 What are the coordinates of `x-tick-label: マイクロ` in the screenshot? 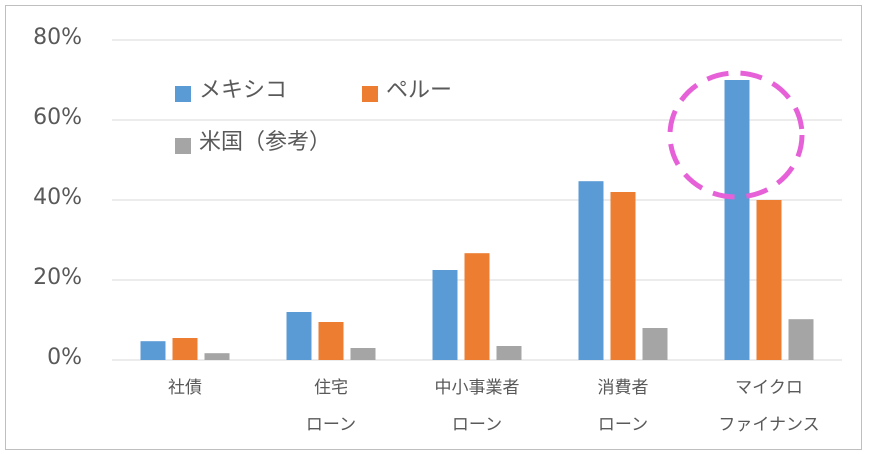 It's located at (769, 388).